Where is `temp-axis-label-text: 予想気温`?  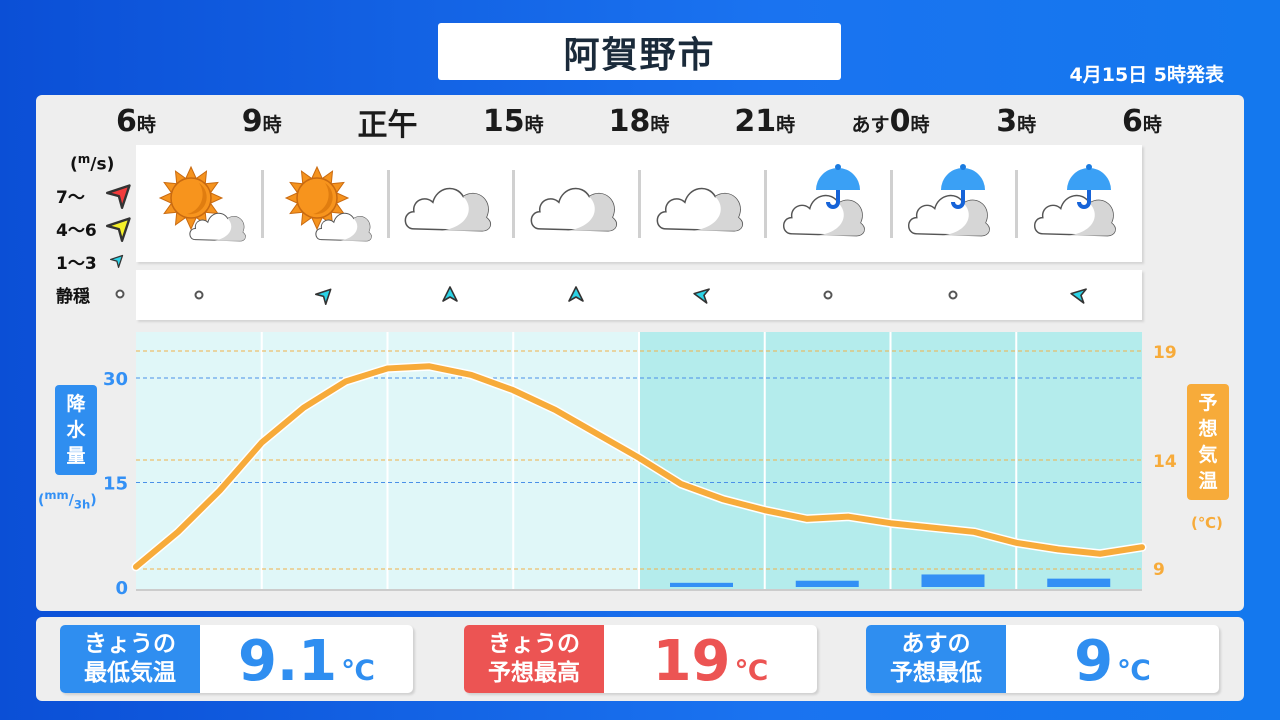
temp-axis-label-text: 予想気温 is located at coordinates (1208, 442).